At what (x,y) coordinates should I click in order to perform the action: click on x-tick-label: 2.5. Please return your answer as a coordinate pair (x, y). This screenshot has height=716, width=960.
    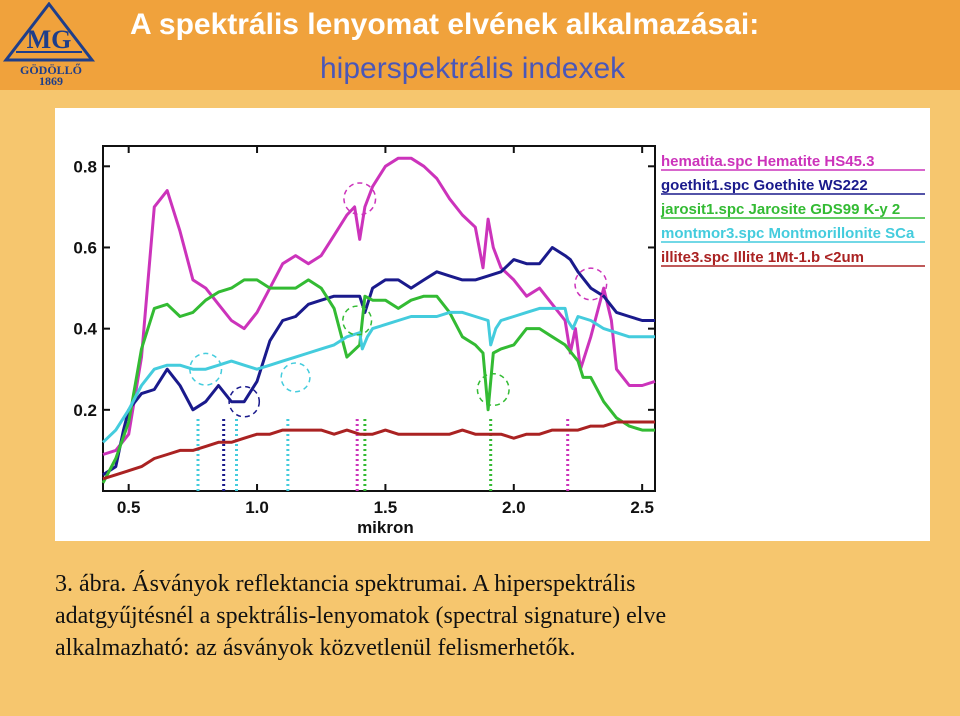
    Looking at the image, I should click on (642, 507).